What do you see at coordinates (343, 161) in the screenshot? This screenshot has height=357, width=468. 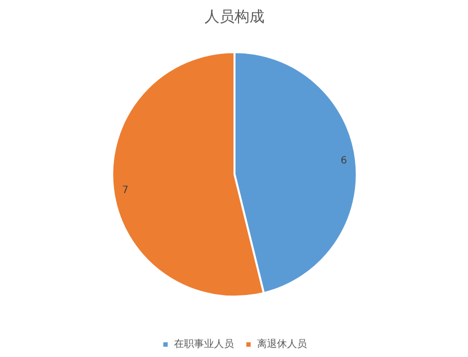 I see `data-label: 6` at bounding box center [343, 161].